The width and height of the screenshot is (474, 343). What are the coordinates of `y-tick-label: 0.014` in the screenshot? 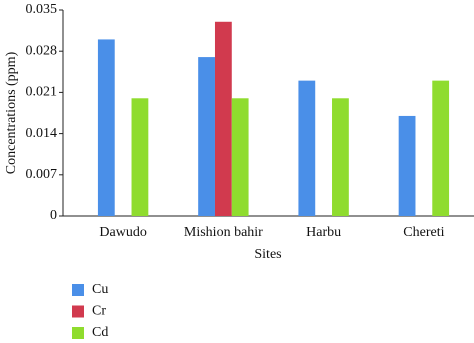 It's located at (42, 133).